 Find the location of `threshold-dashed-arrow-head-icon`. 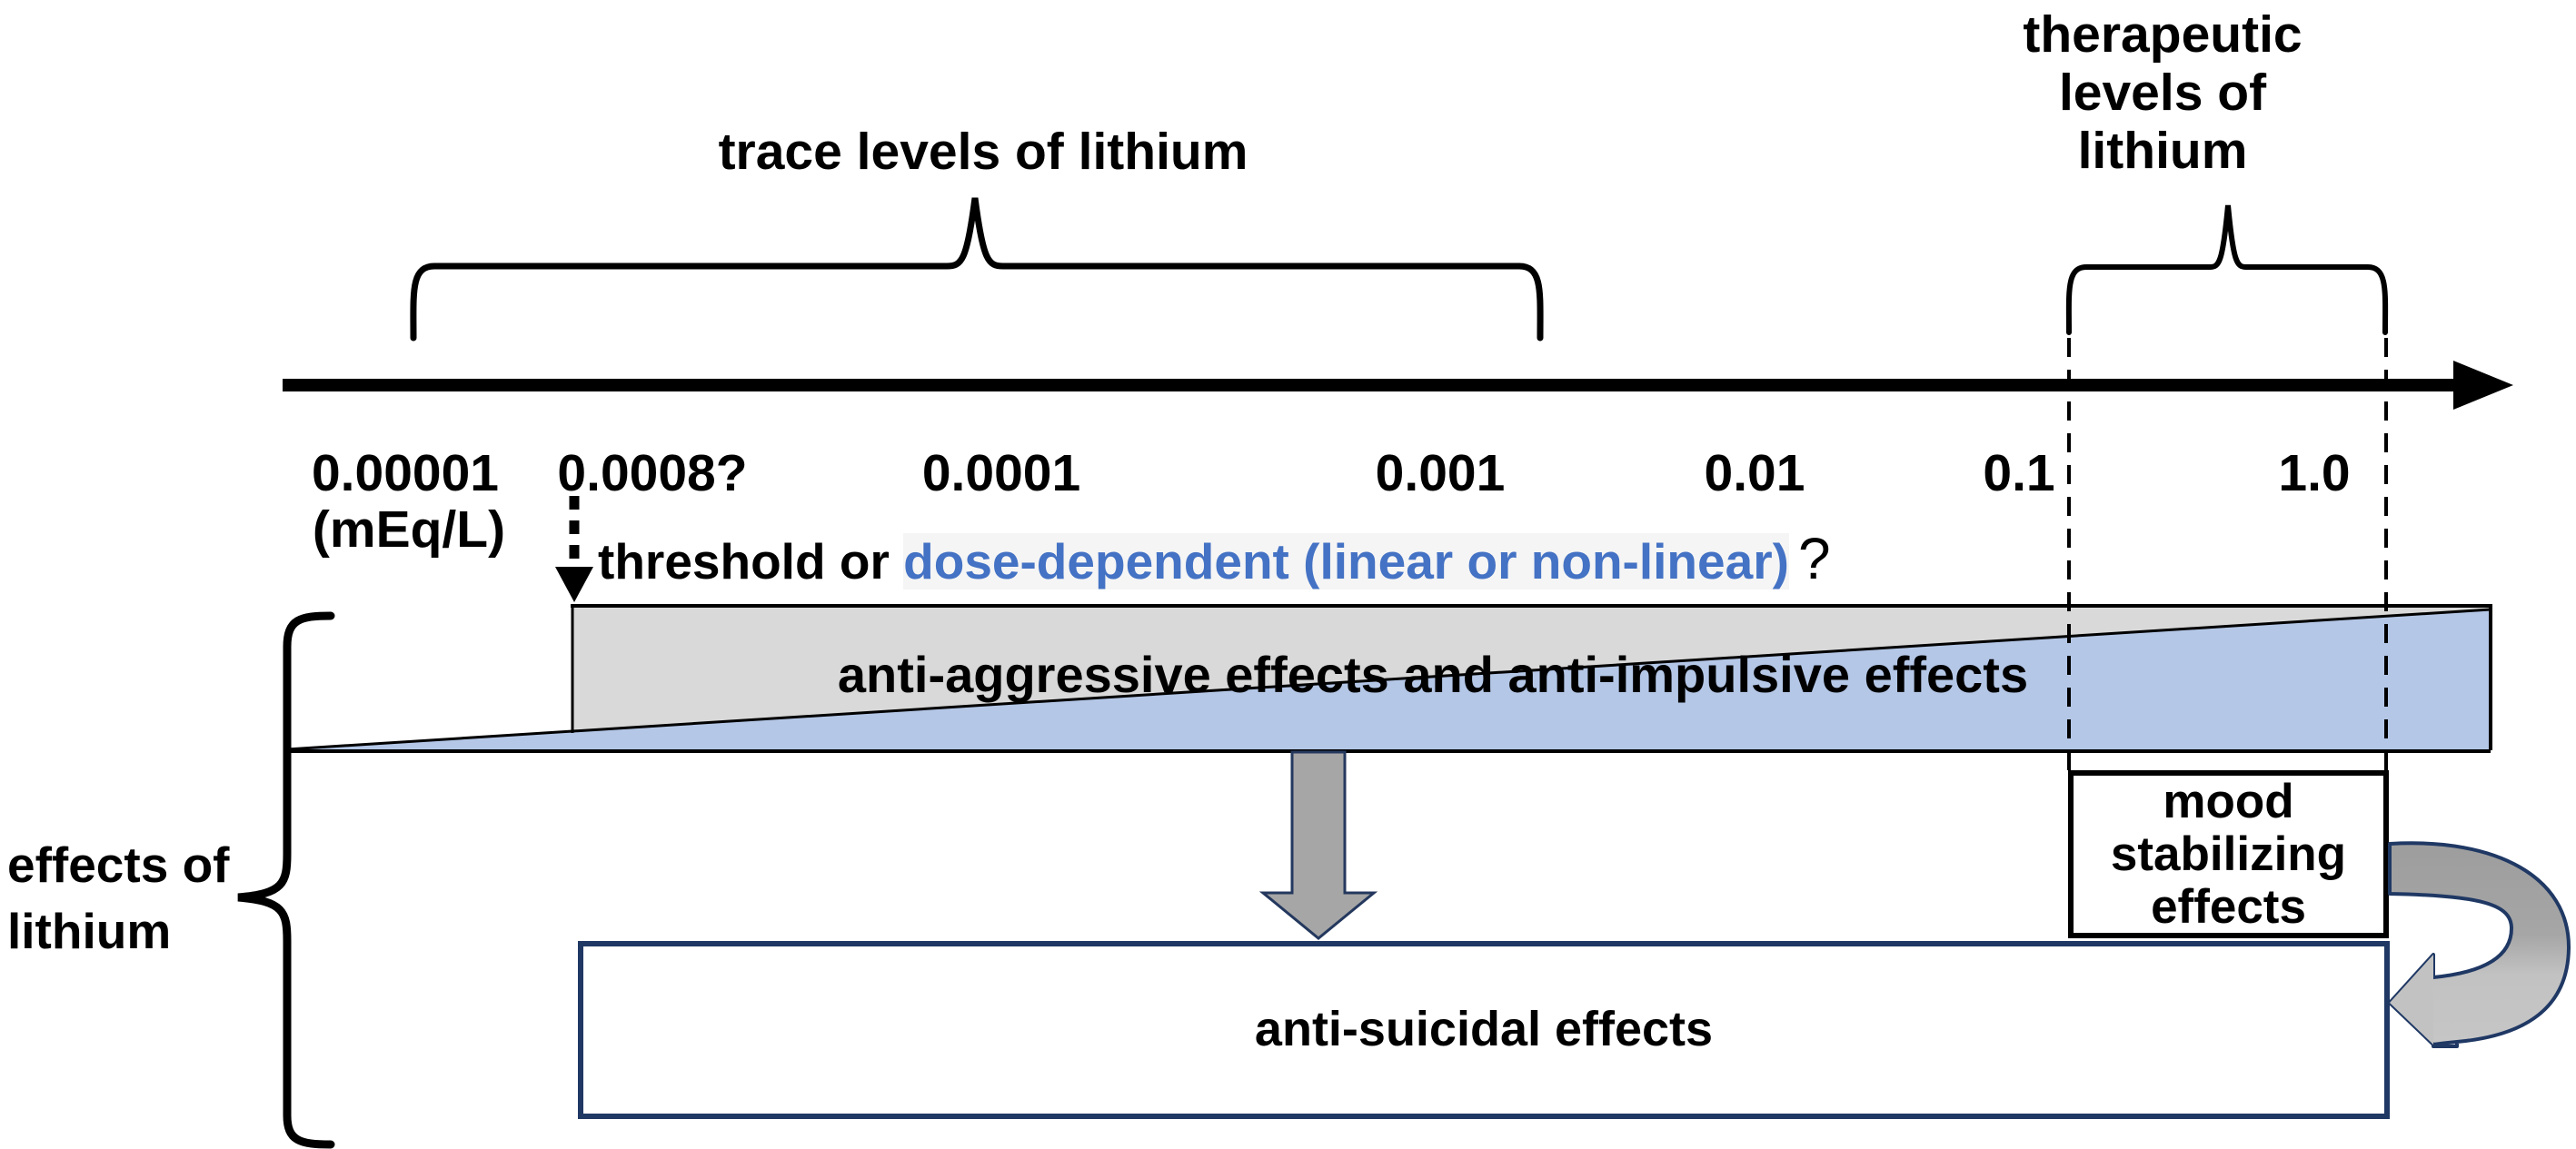

threshold-dashed-arrow-head-icon is located at coordinates (574, 584).